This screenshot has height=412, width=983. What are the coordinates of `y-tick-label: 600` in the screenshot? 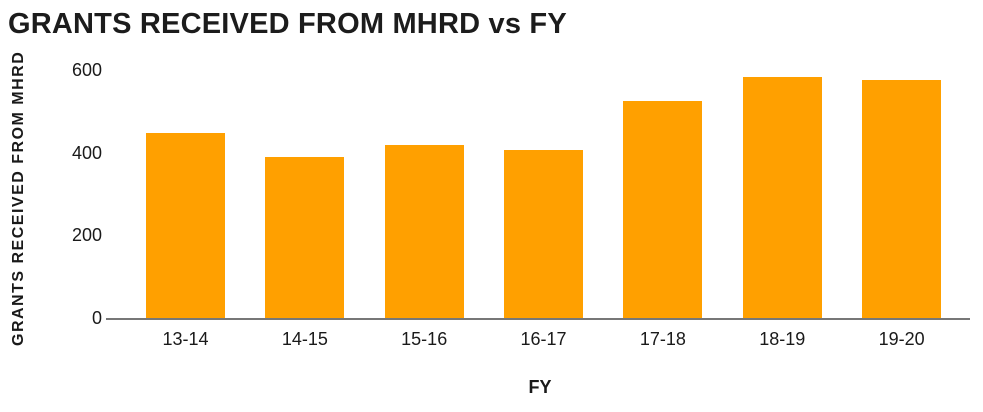 It's located at (86, 70).